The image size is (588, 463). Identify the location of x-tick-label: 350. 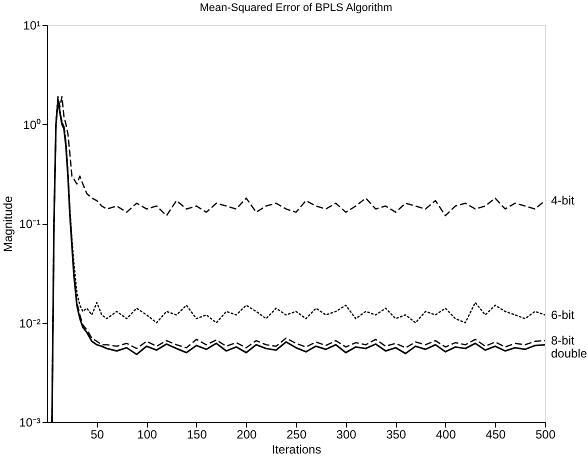
(396, 435).